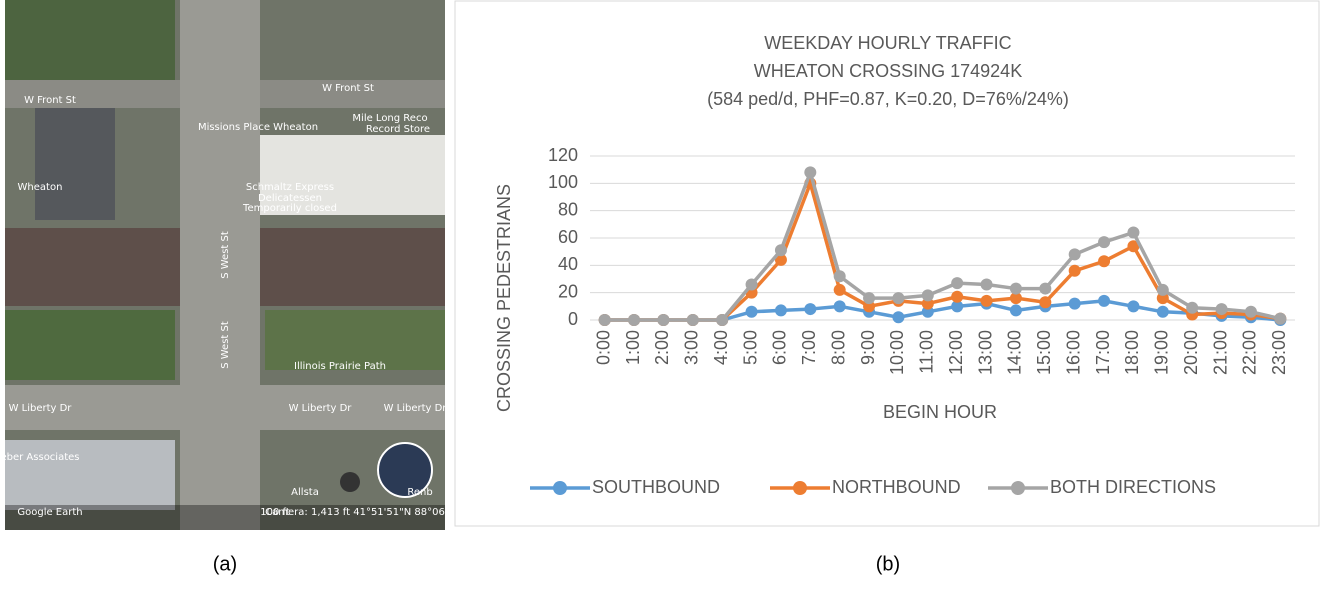 Image resolution: width=1323 pixels, height=591 pixels. What do you see at coordinates (1191, 352) in the screenshot?
I see `x-tick-label: 20:00` at bounding box center [1191, 352].